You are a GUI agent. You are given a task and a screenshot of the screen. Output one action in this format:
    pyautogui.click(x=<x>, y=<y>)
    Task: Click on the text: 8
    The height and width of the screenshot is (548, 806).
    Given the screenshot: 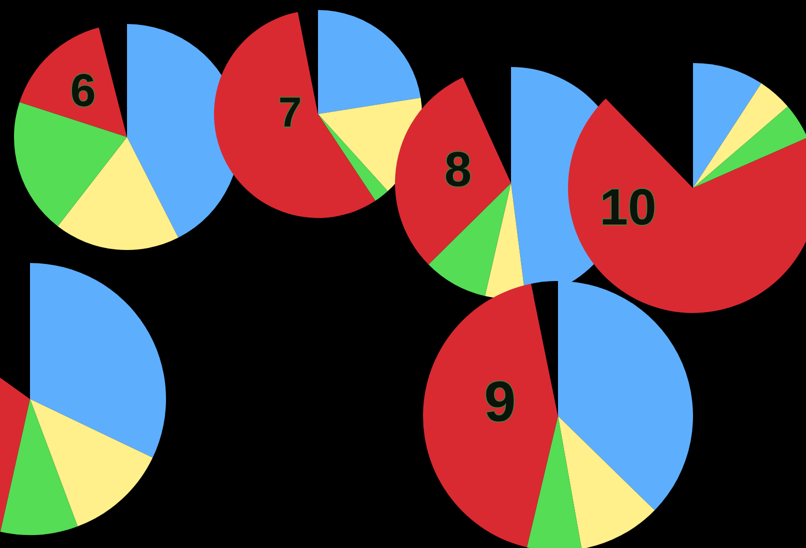 What is the action you would take?
    pyautogui.click(x=458, y=170)
    